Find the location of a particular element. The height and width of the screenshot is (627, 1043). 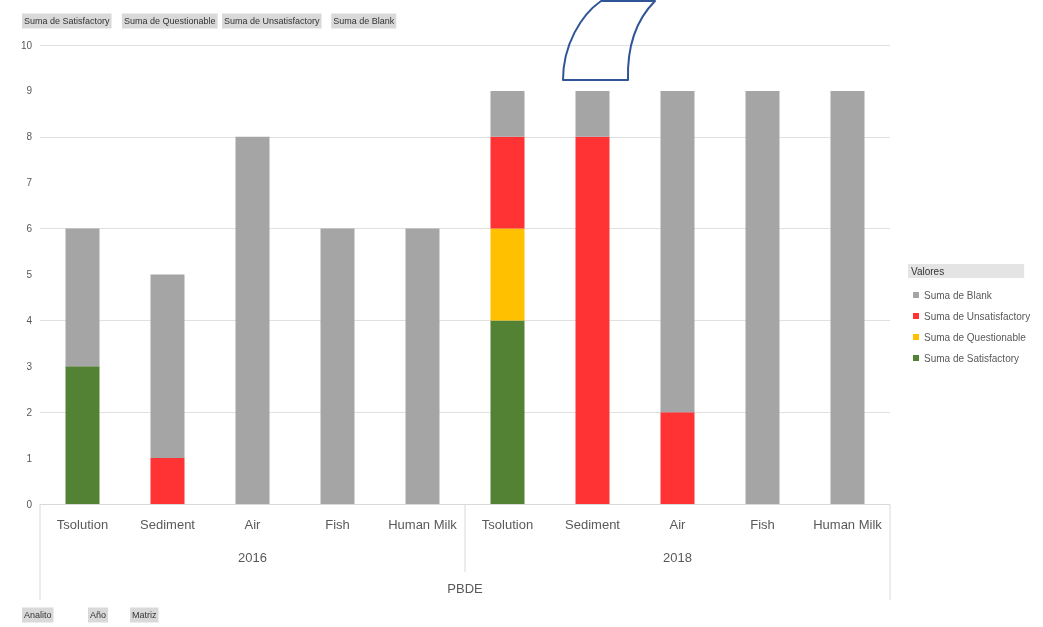

text: 2018 is located at coordinates (677, 557).